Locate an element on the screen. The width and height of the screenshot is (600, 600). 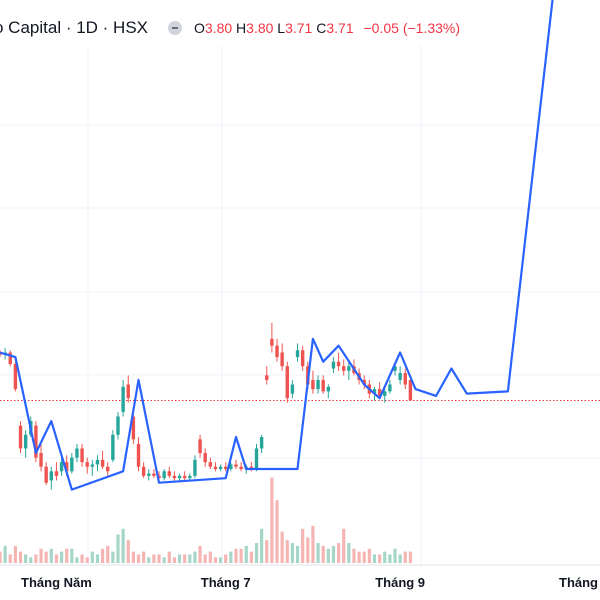
low-label: L is located at coordinates (281, 28).